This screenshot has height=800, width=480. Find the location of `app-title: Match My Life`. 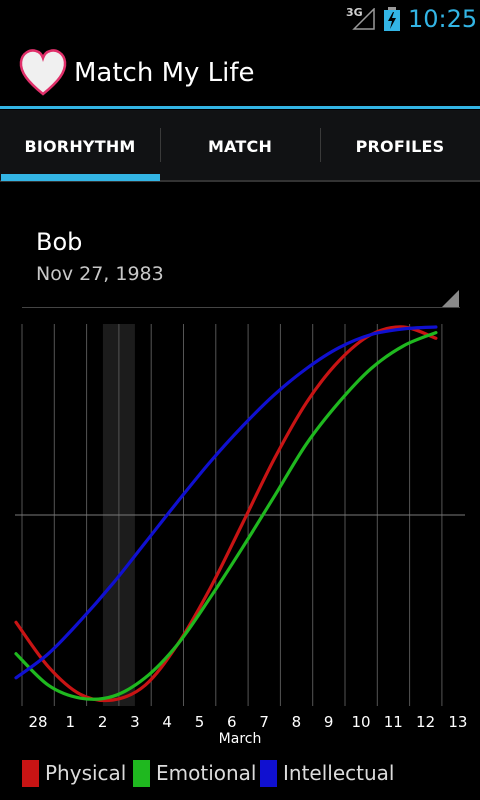

app-title: Match My Life is located at coordinates (164, 73).